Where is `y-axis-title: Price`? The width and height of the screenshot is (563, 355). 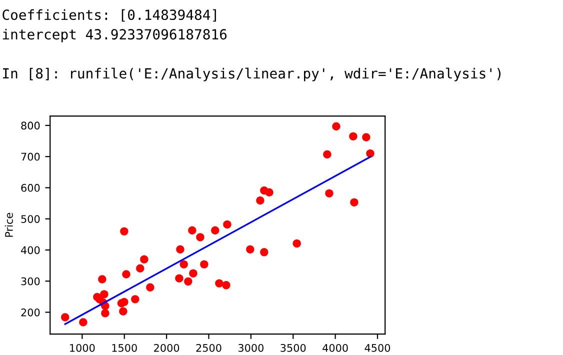
y-axis-title: Price is located at coordinates (8, 224).